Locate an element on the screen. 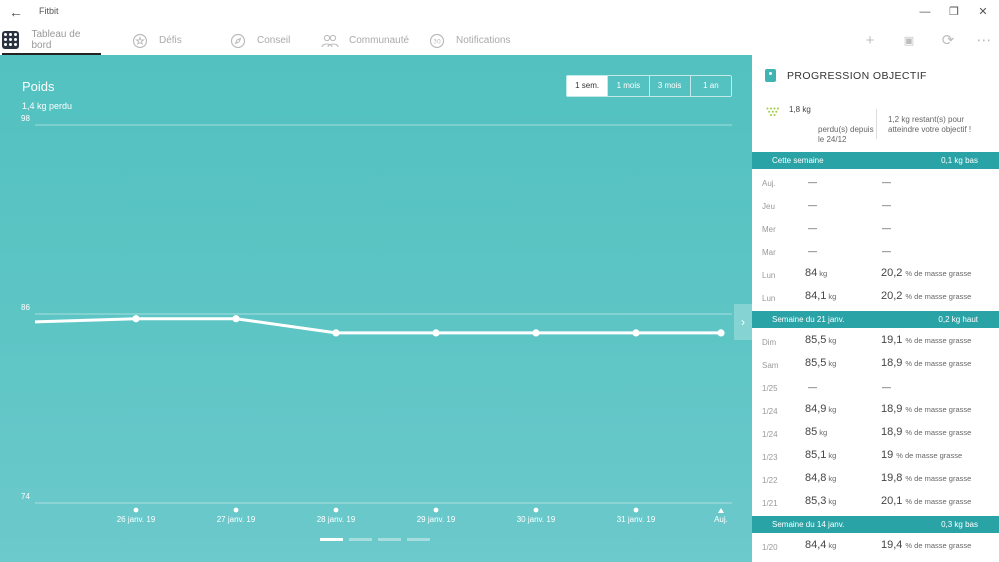  goal-scale-icon is located at coordinates (770, 75).